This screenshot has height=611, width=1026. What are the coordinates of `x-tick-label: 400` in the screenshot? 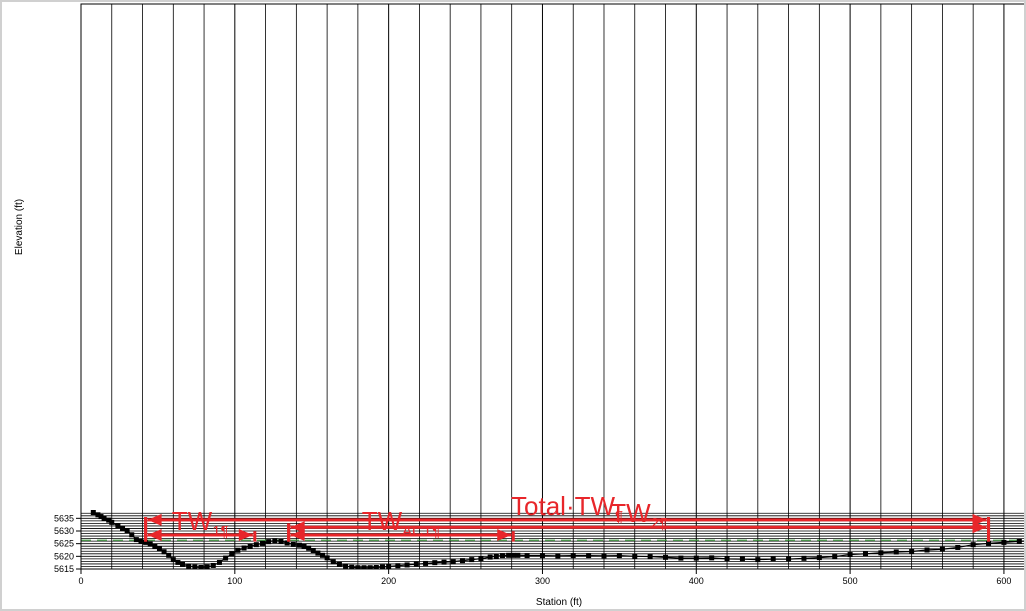 It's located at (696, 581).